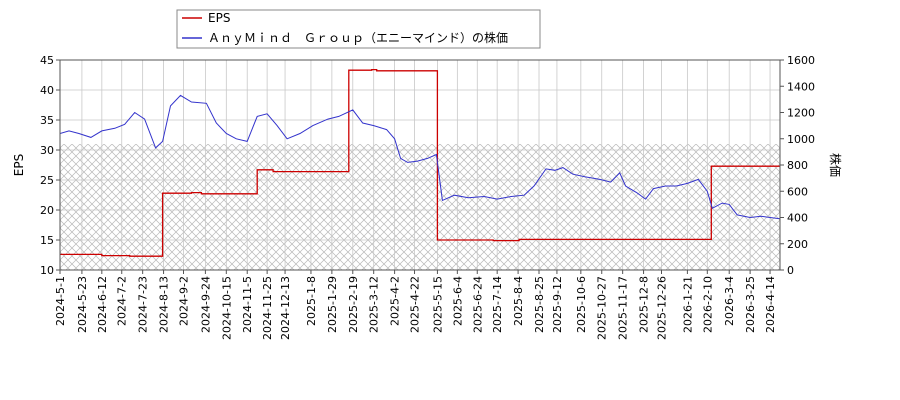 Image resolution: width=900 pixels, height=400 pixels. What do you see at coordinates (801, 86) in the screenshot?
I see `y-right-tick-label: 1400` at bounding box center [801, 86].